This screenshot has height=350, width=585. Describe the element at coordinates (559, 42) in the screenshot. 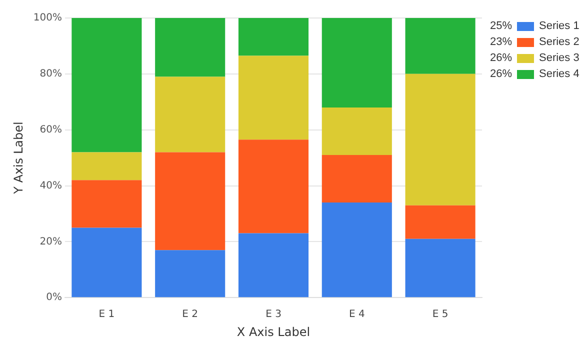

I see `legend-label: Series 2` at that location.